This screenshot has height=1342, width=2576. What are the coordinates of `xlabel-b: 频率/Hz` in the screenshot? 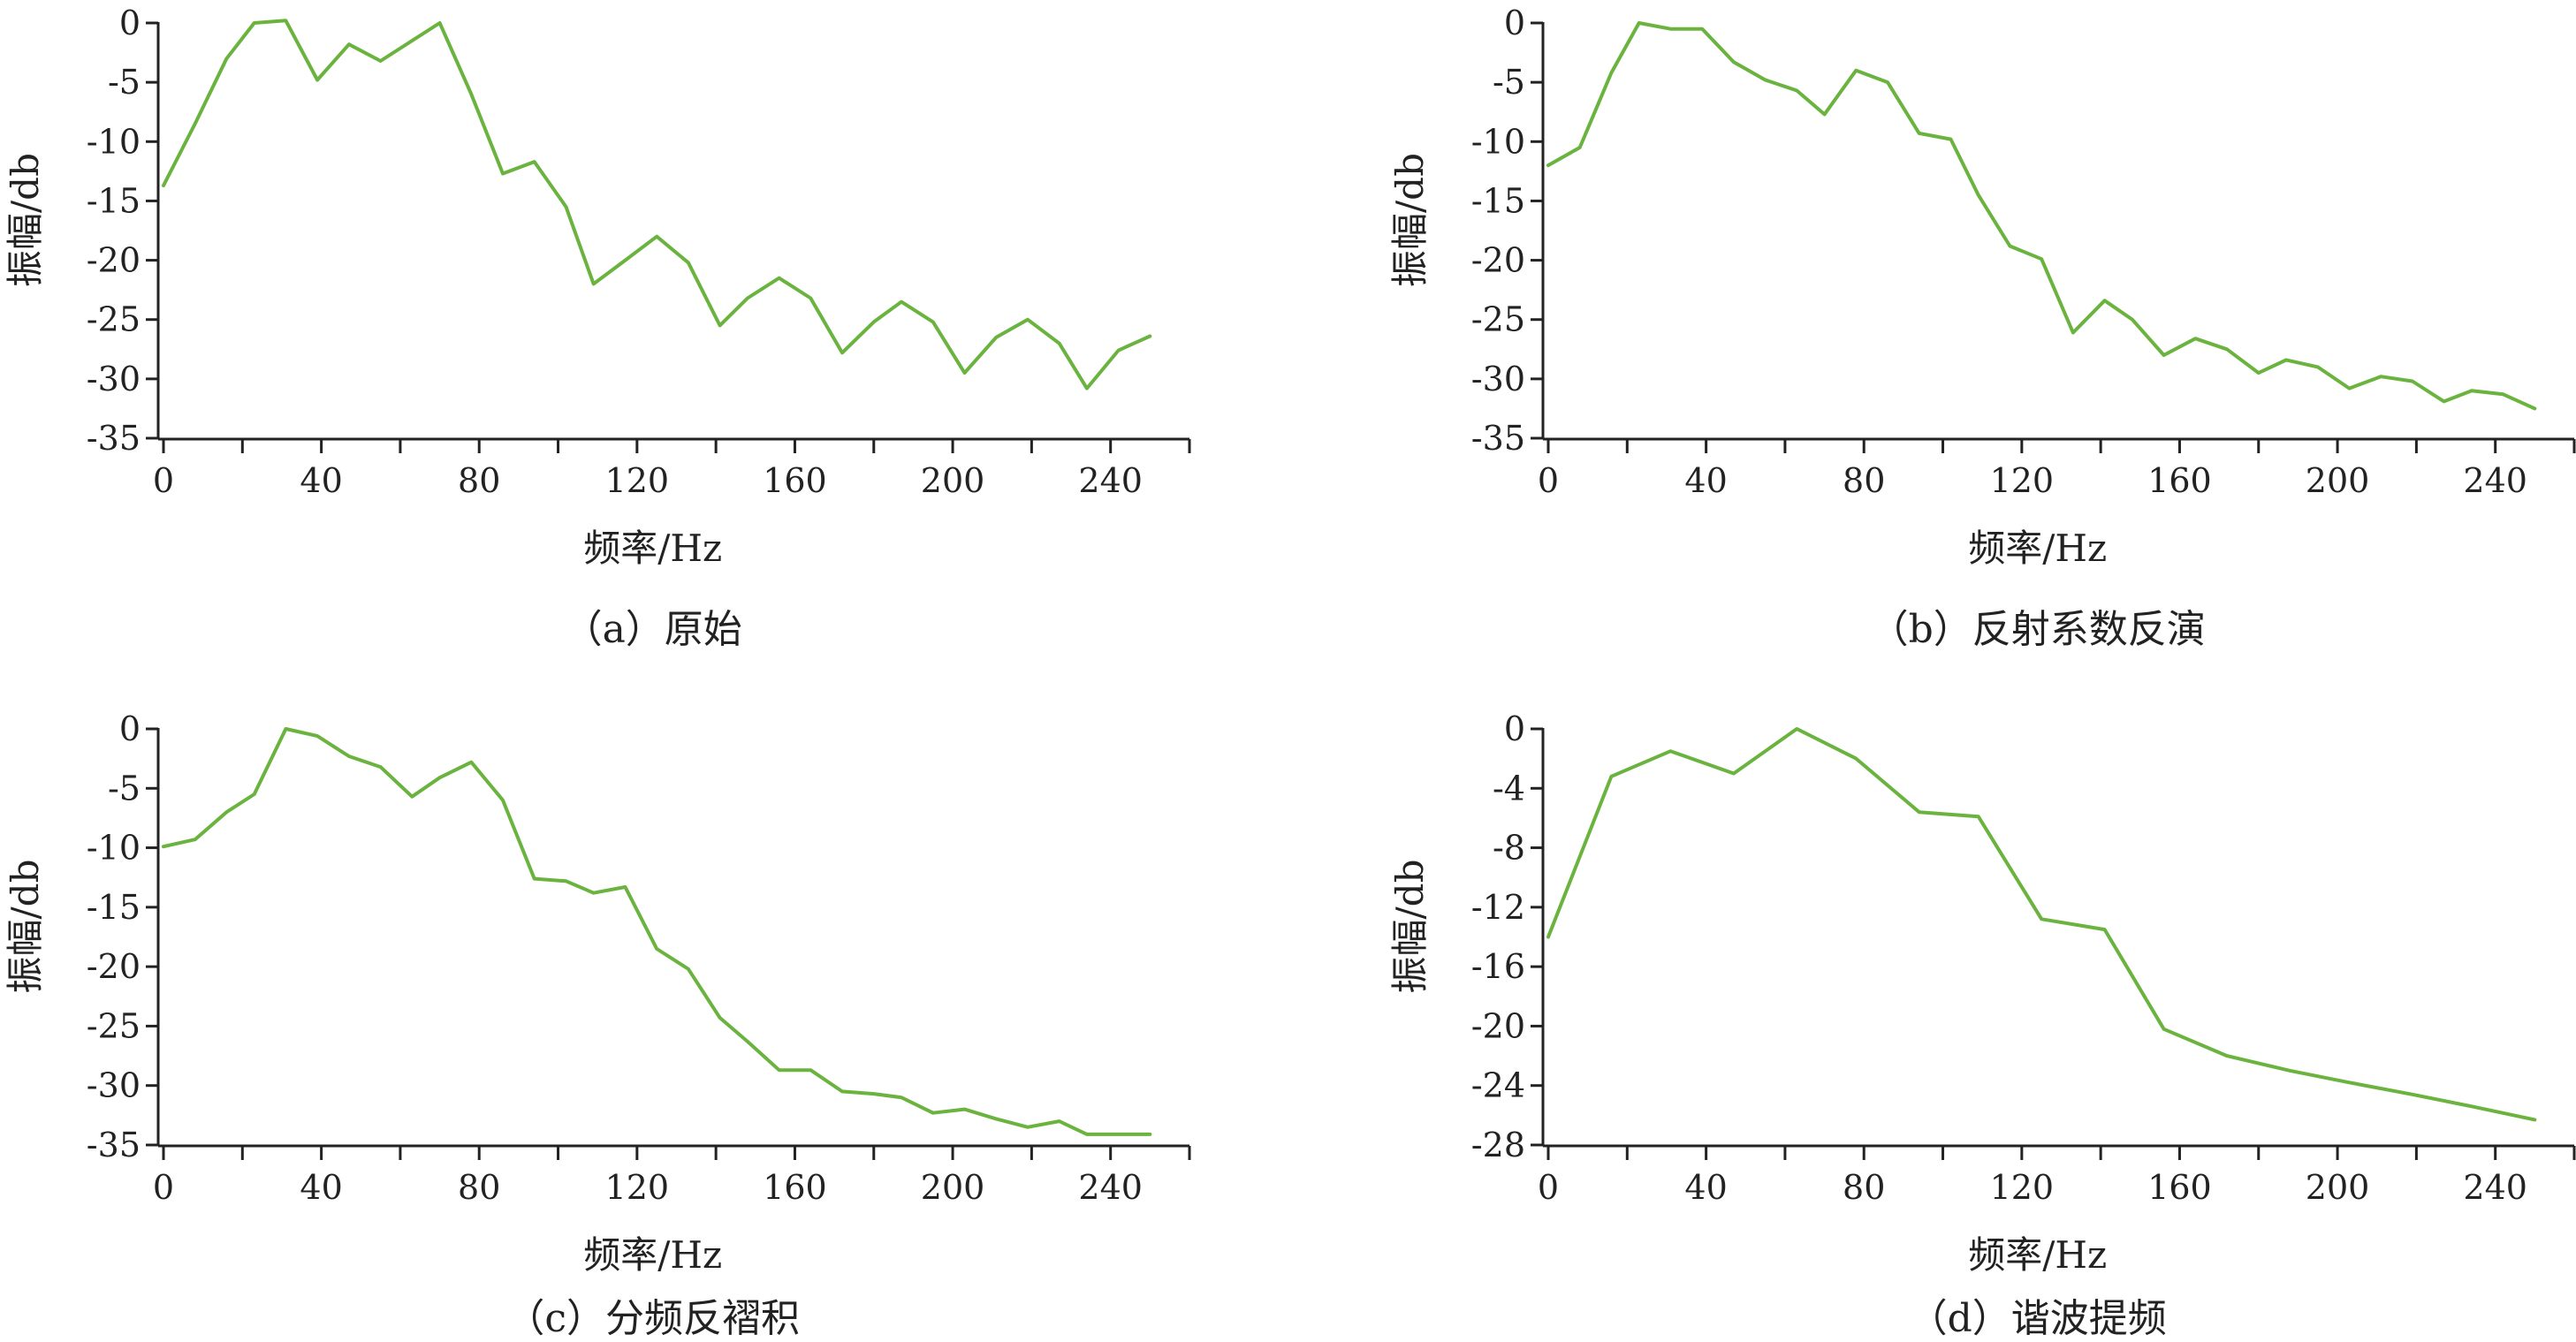 It's located at (2037, 548).